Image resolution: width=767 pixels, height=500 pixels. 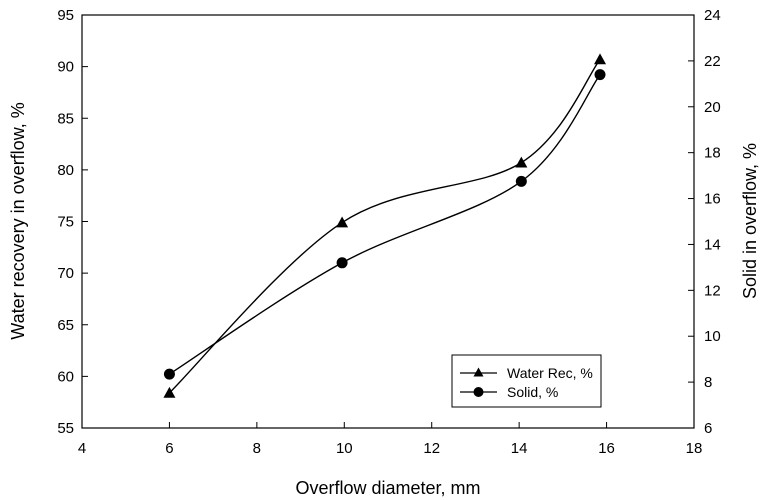 What do you see at coordinates (712, 336) in the screenshot?
I see `right-y-tick-label: 10` at bounding box center [712, 336].